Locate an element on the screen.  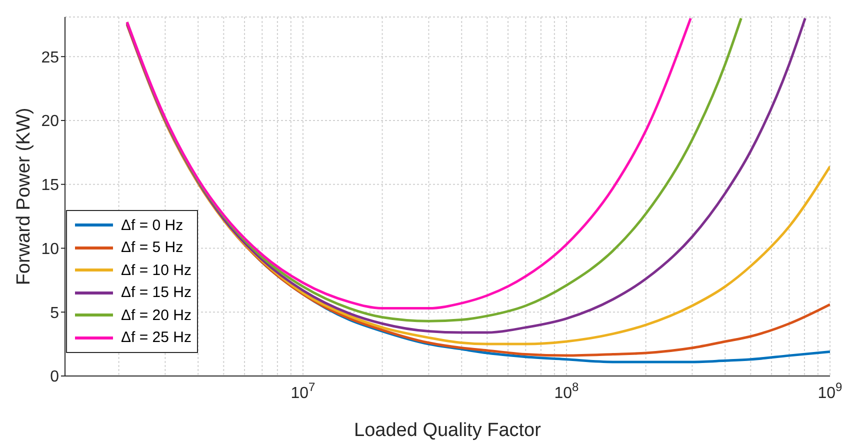
legend-label: Δf = 20 Hz is located at coordinates (156, 315).